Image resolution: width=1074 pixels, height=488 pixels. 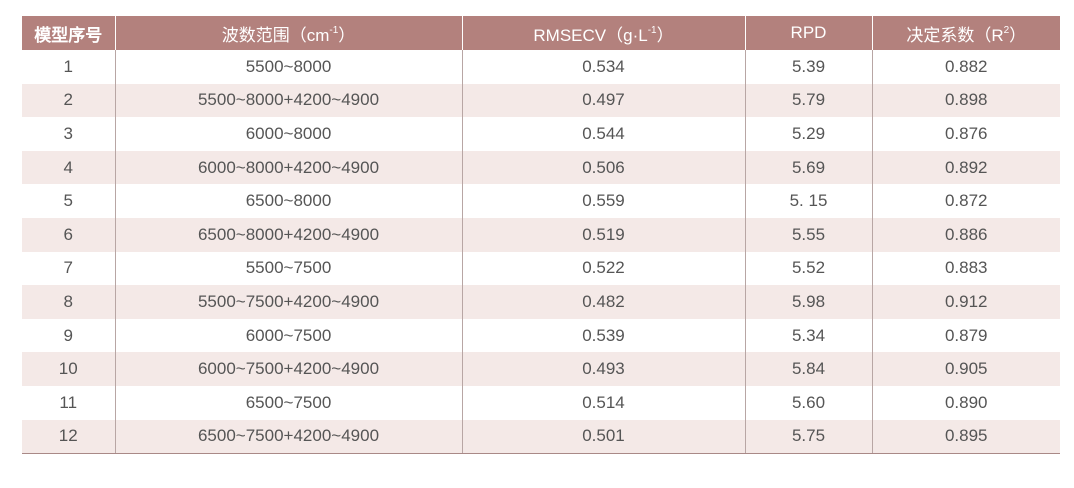 I want to click on table-cell: 6, so click(x=68, y=234).